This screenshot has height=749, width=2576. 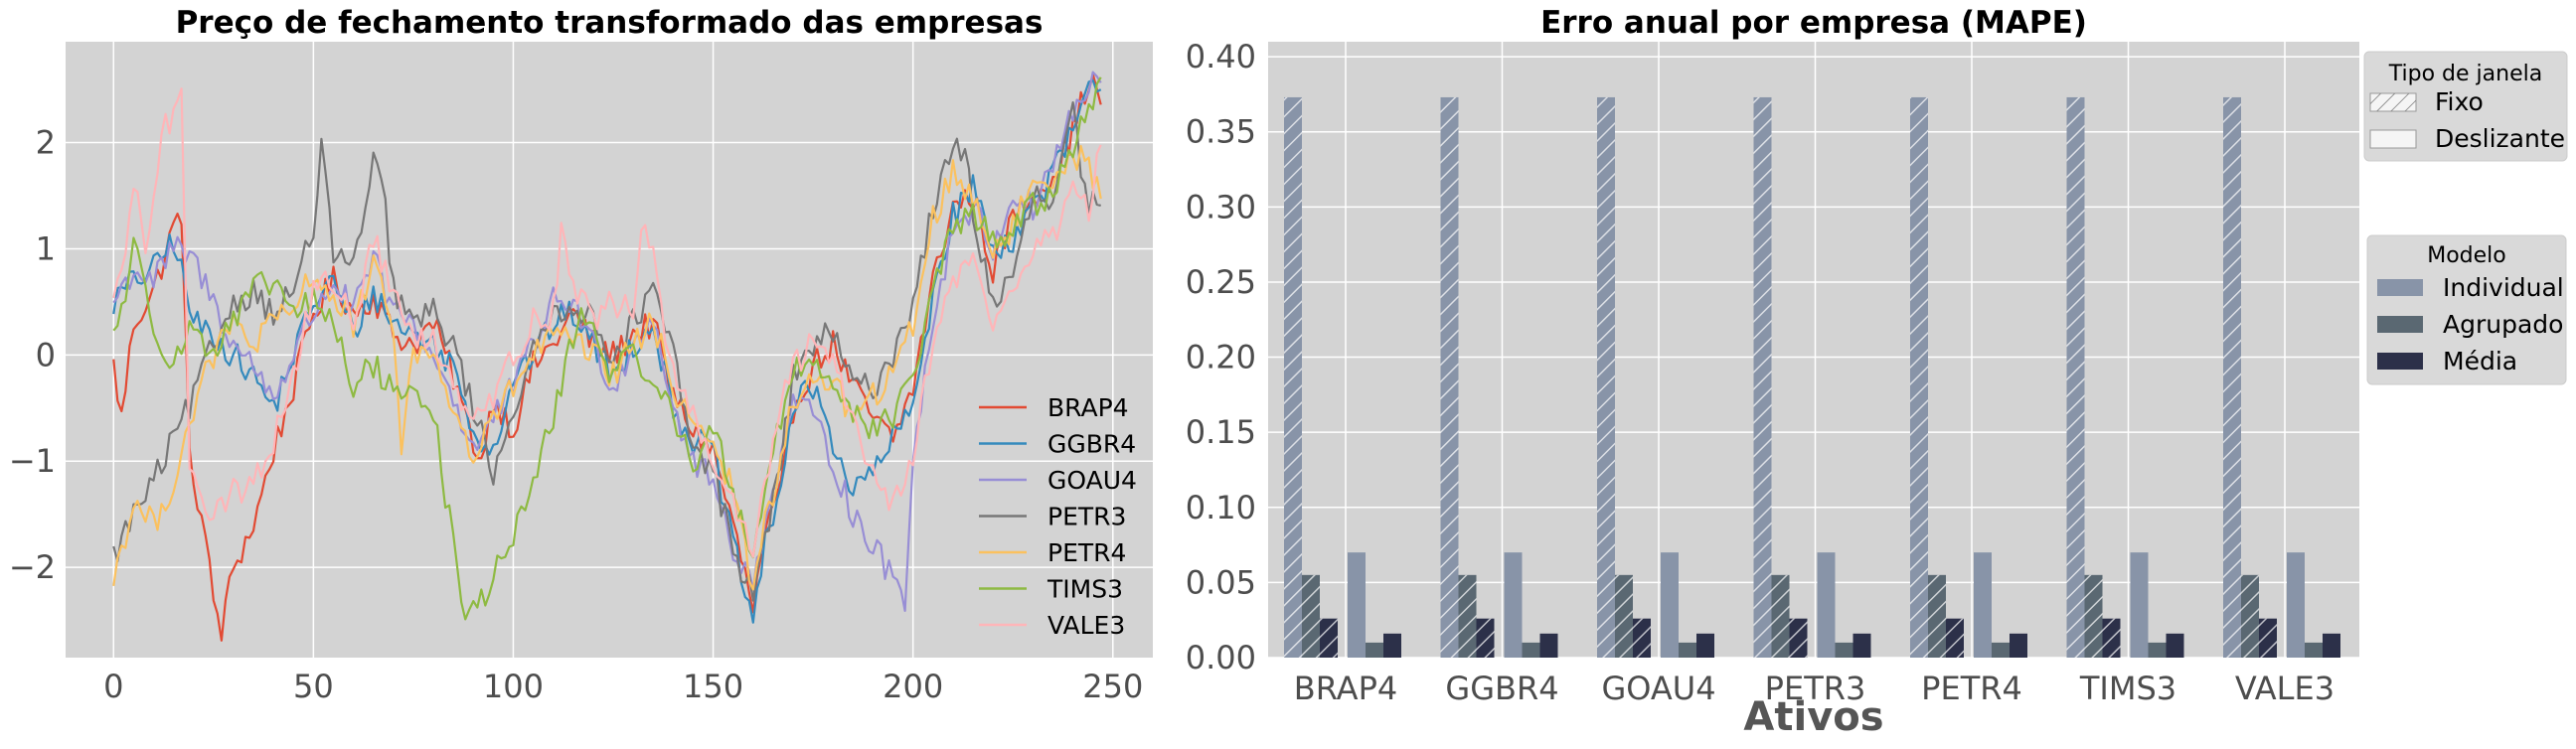 What do you see at coordinates (1221, 432) in the screenshot?
I see `bar-chart-y-tick-label: 0.15` at bounding box center [1221, 432].